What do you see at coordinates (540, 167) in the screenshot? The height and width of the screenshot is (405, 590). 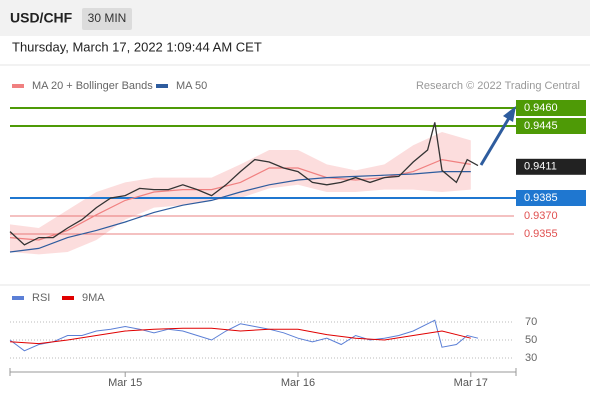 I see `level-label: 0.9411` at bounding box center [540, 167].